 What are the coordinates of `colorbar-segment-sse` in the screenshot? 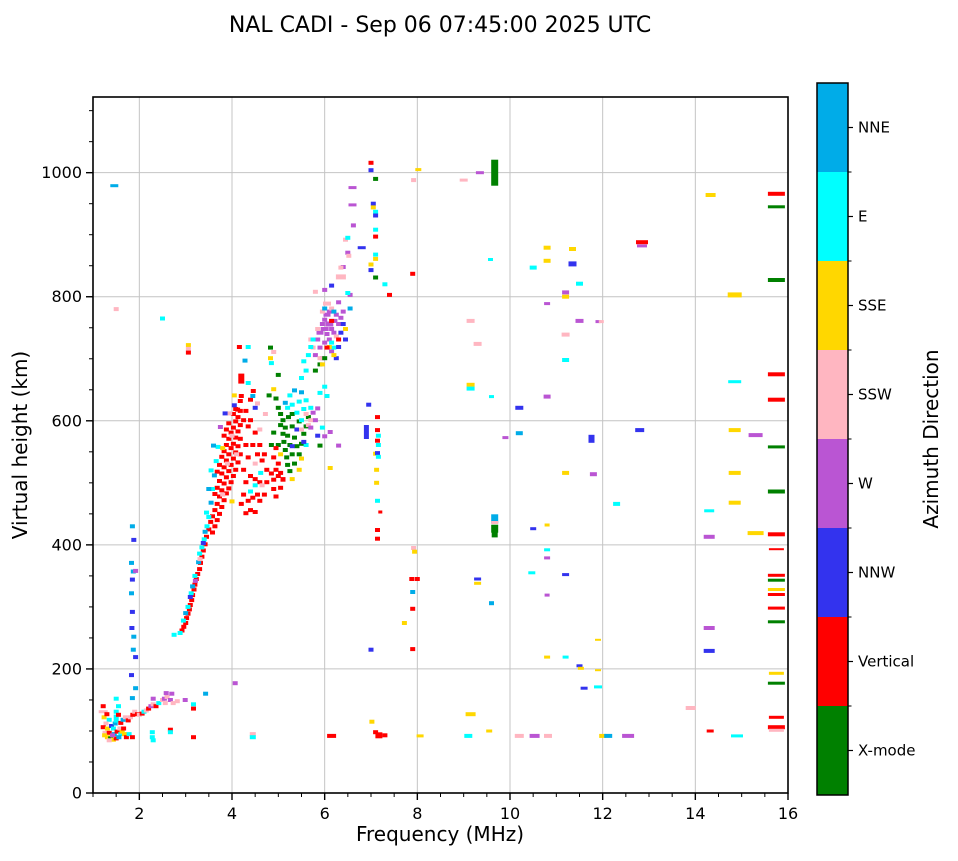 It's located at (832, 305).